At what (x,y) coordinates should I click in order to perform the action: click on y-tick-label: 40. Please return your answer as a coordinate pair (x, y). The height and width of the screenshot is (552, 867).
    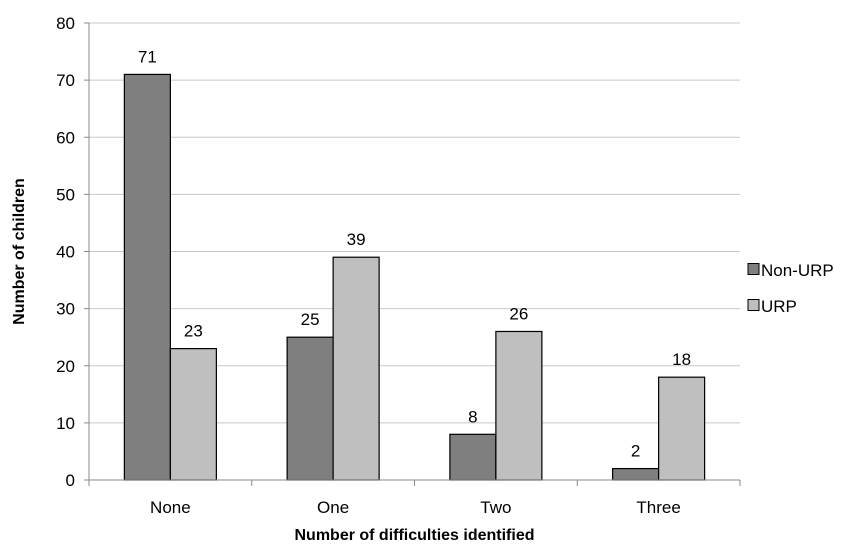
    Looking at the image, I should click on (65, 252).